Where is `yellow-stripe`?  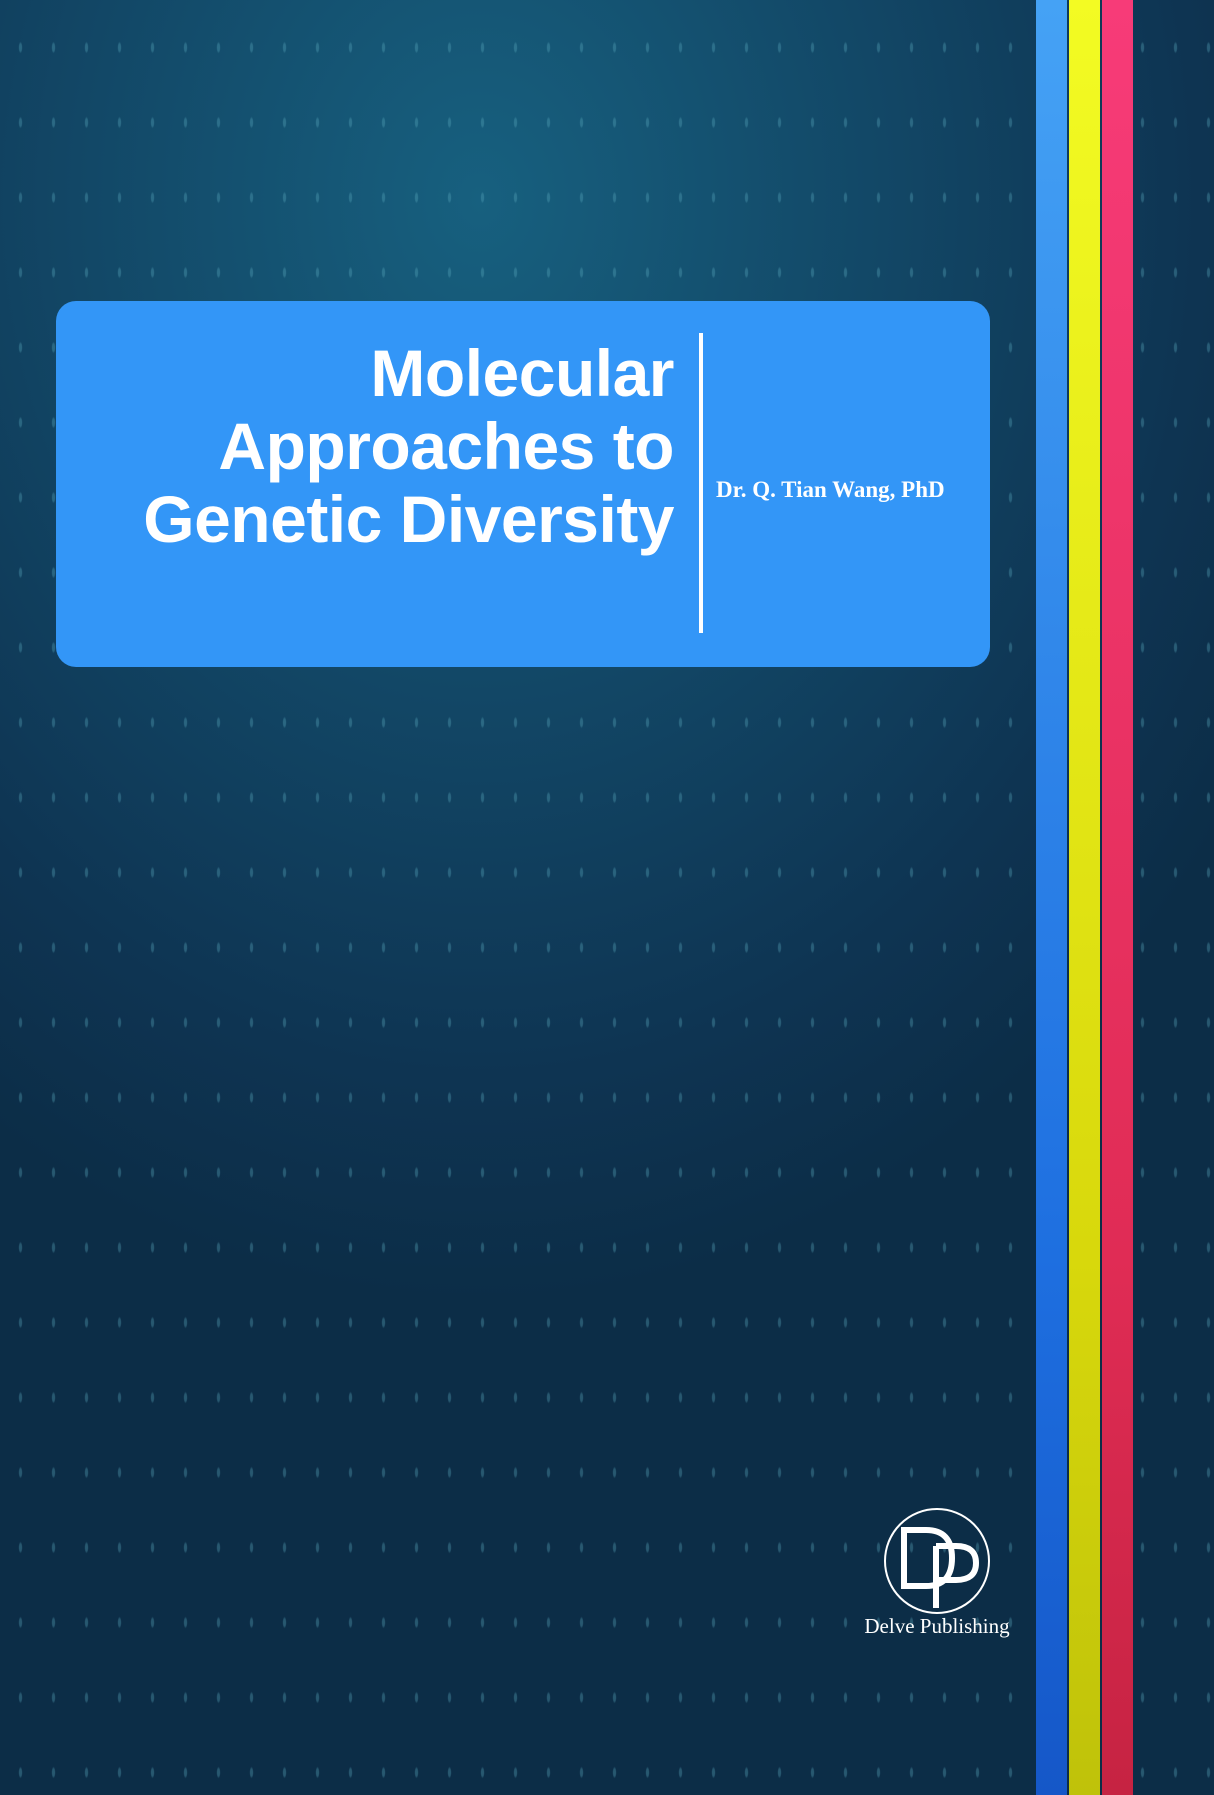 yellow-stripe is located at coordinates (1084, 897).